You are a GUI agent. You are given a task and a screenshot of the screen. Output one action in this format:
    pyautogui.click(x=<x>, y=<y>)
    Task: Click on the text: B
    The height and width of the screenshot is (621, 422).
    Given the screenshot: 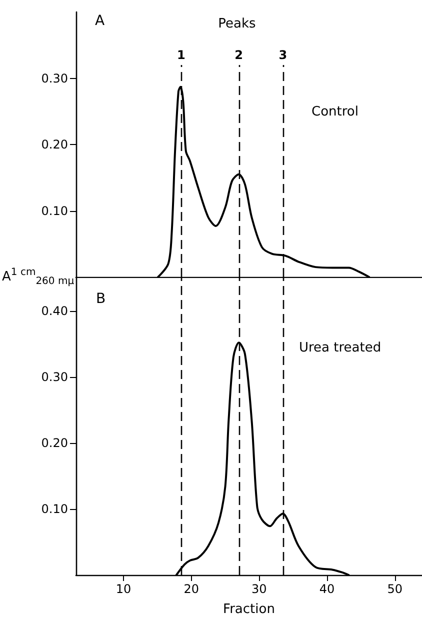 What is the action you would take?
    pyautogui.click(x=101, y=299)
    